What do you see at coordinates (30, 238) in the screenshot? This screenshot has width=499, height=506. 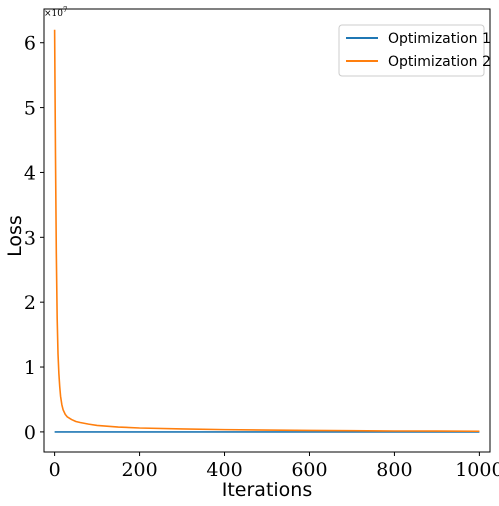 I see `y-tick-label: 3` at bounding box center [30, 238].